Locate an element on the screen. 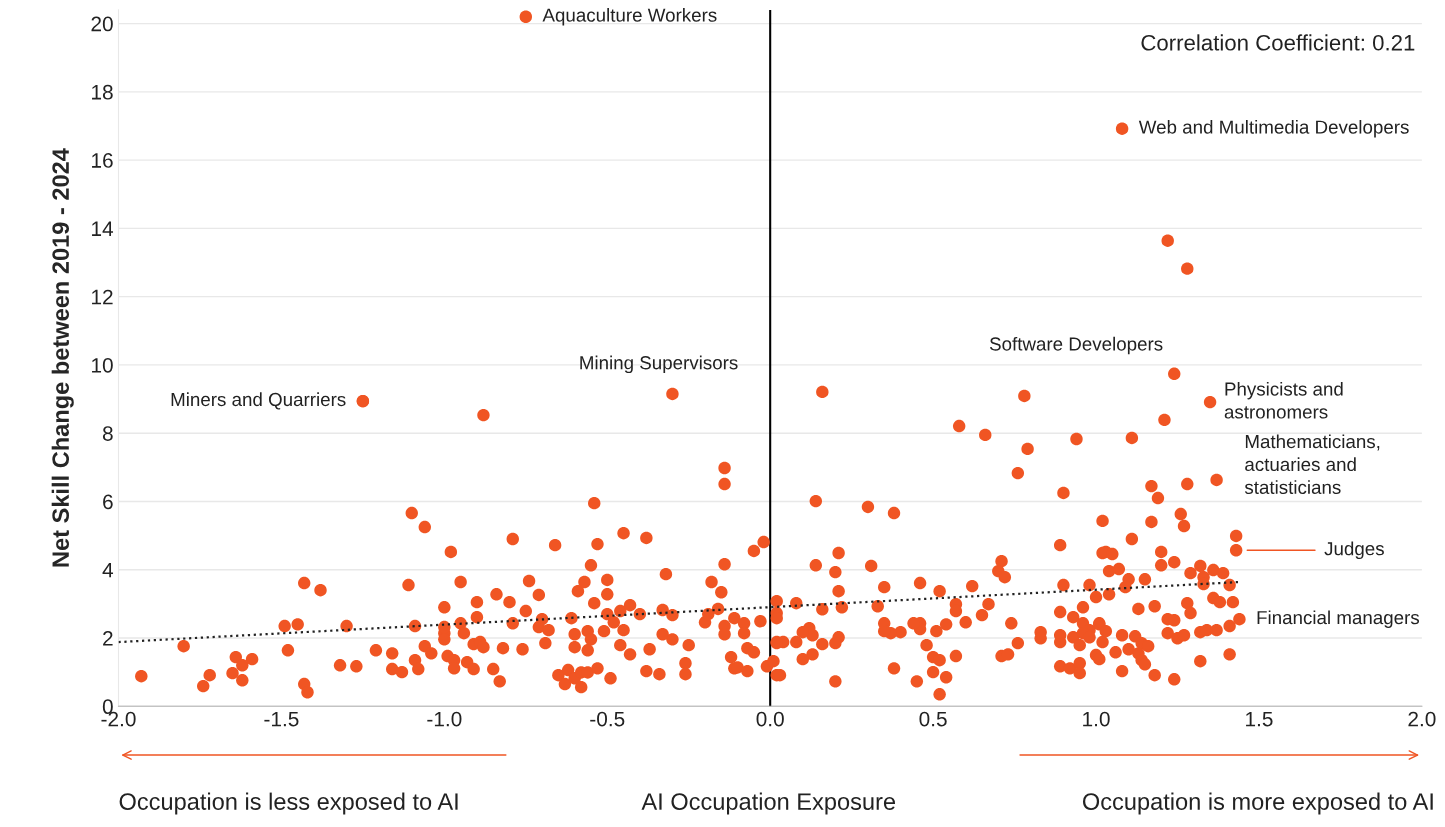  annotation: Mining Supervisors is located at coordinates (659, 364).